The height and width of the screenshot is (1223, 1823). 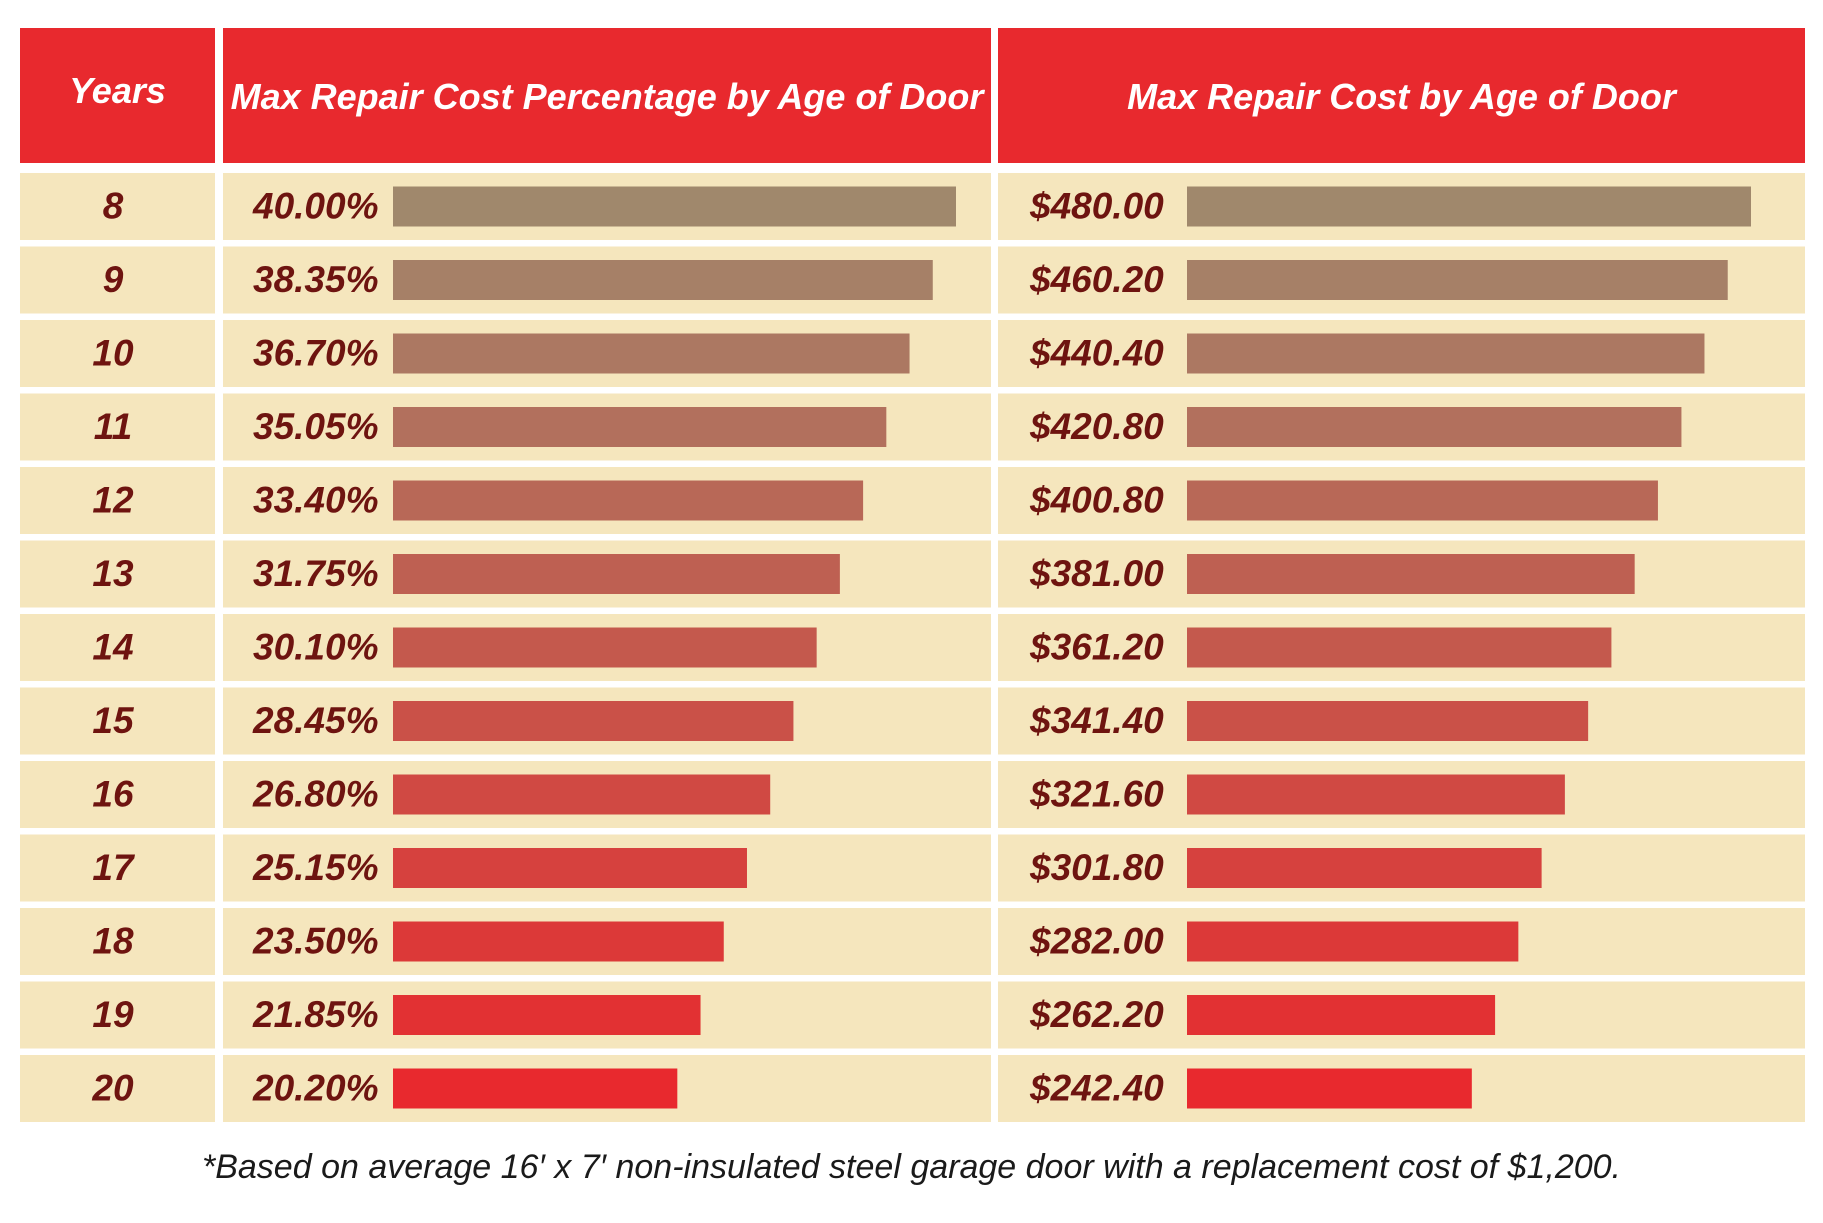 I want to click on cost-label: $381.00, so click(x=1096, y=573).